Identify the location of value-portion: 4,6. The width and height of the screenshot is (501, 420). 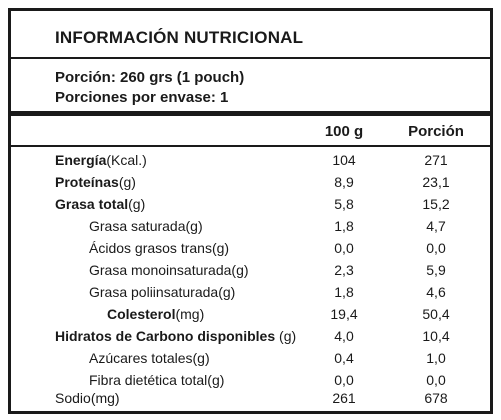
(436, 292).